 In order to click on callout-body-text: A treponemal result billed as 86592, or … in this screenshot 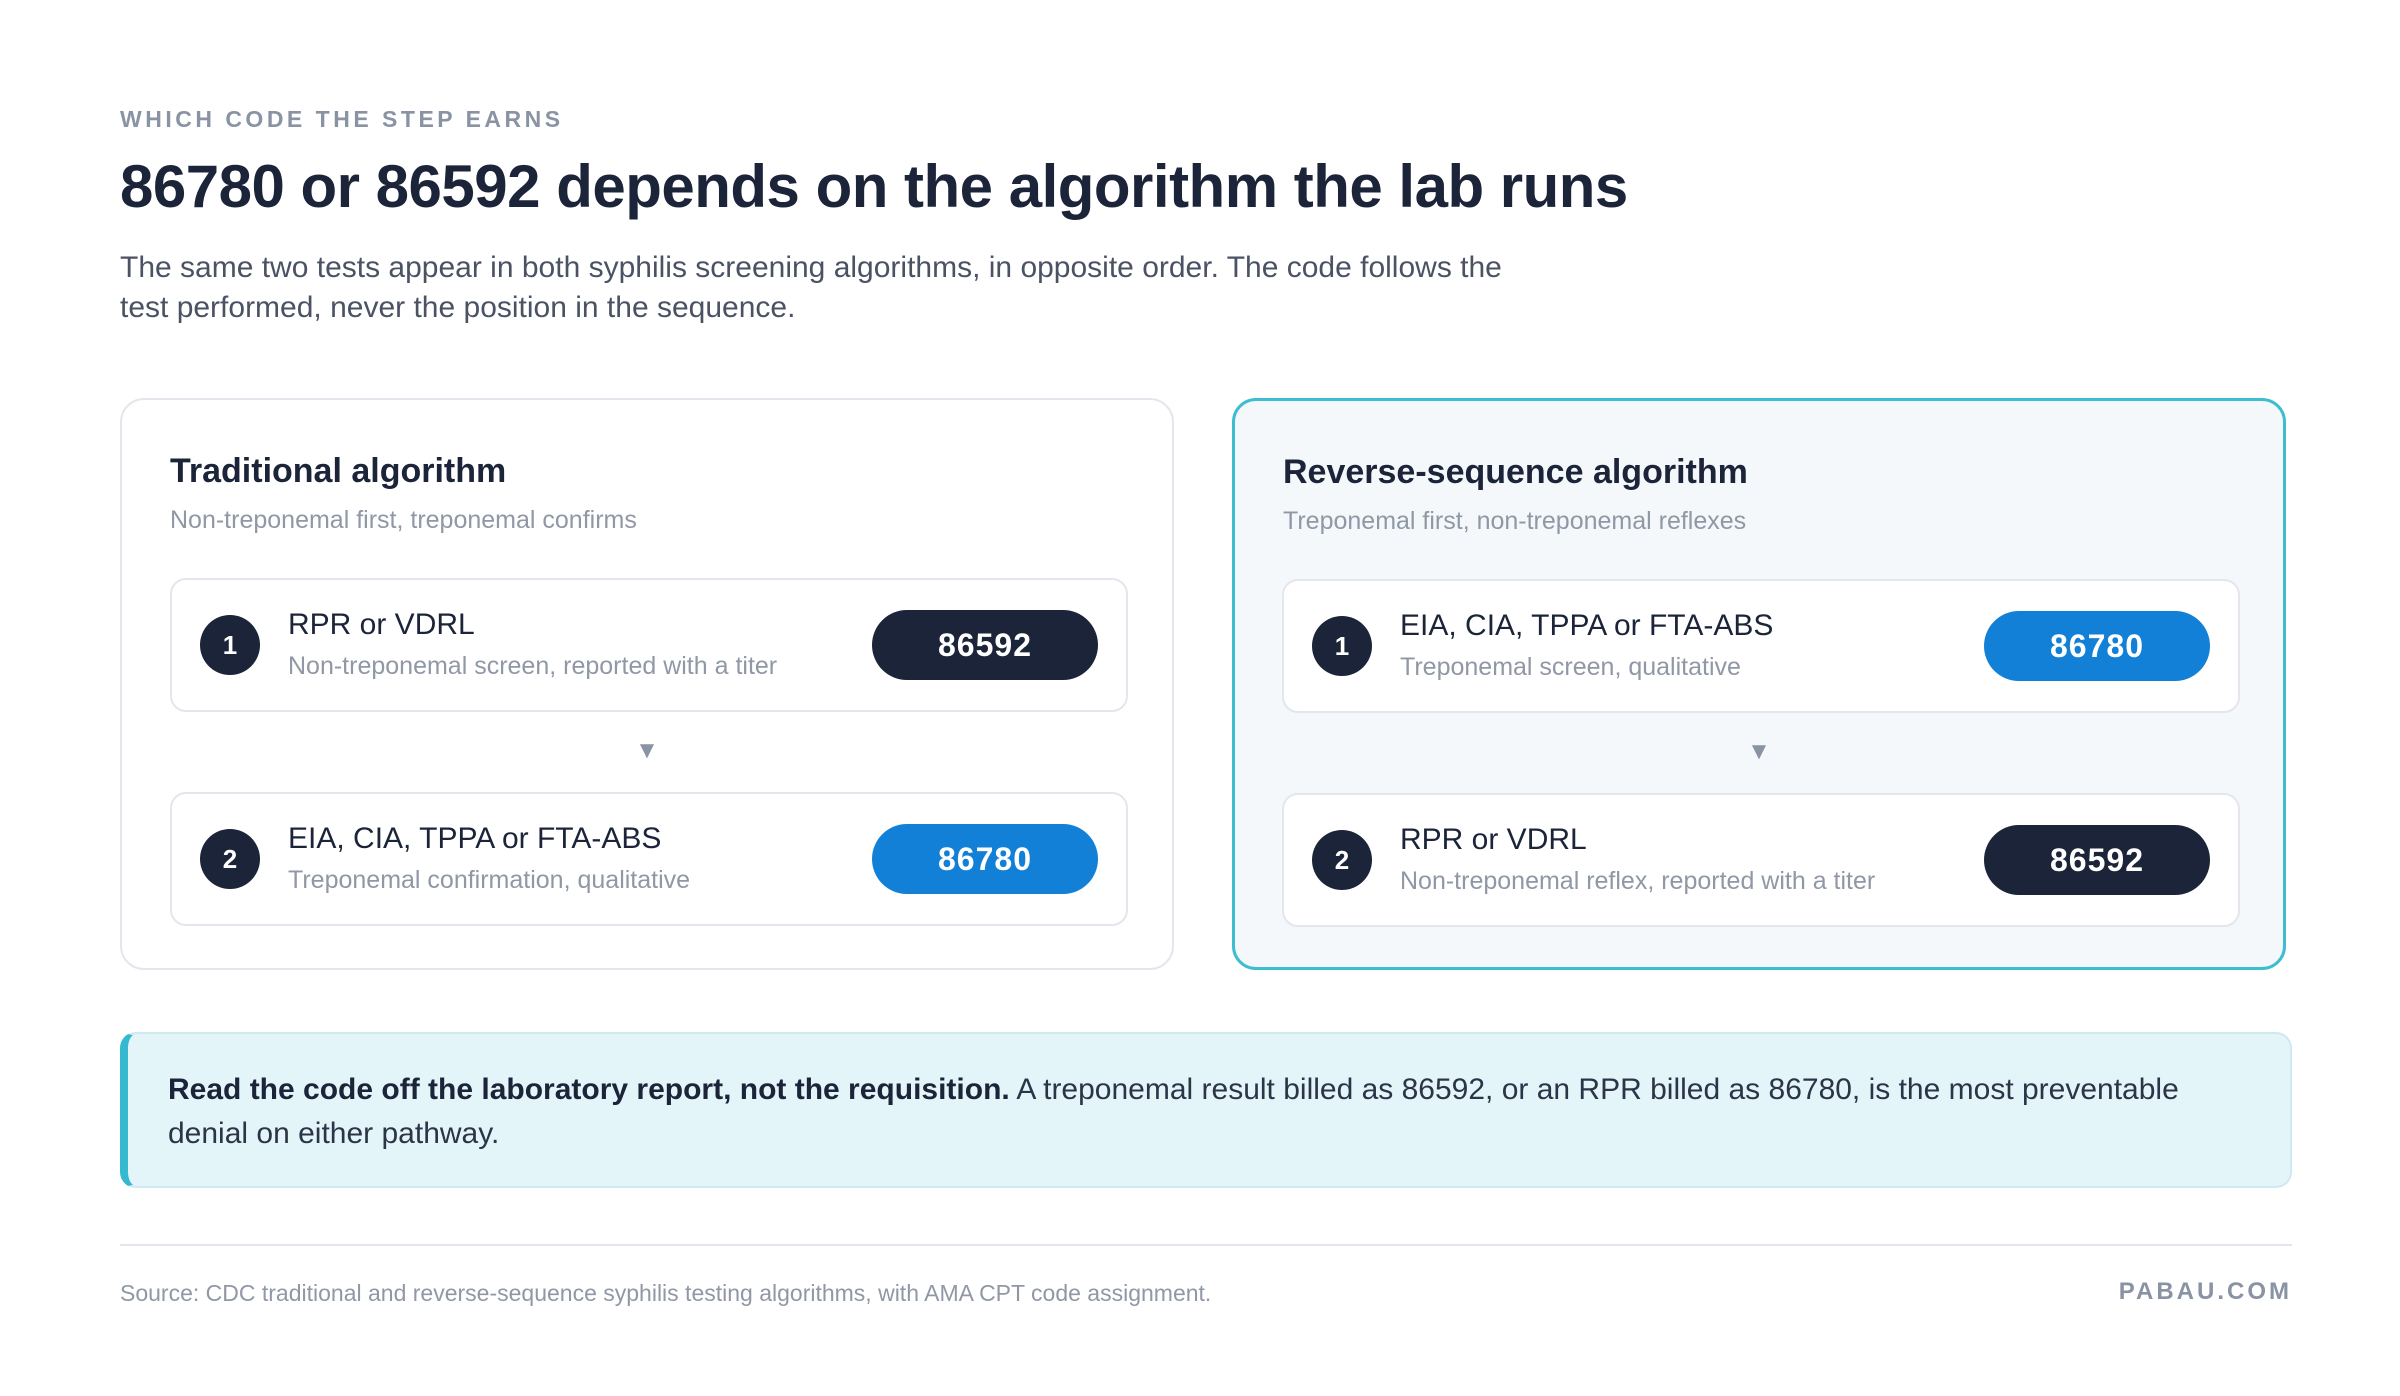, I will do `click(1173, 1111)`.